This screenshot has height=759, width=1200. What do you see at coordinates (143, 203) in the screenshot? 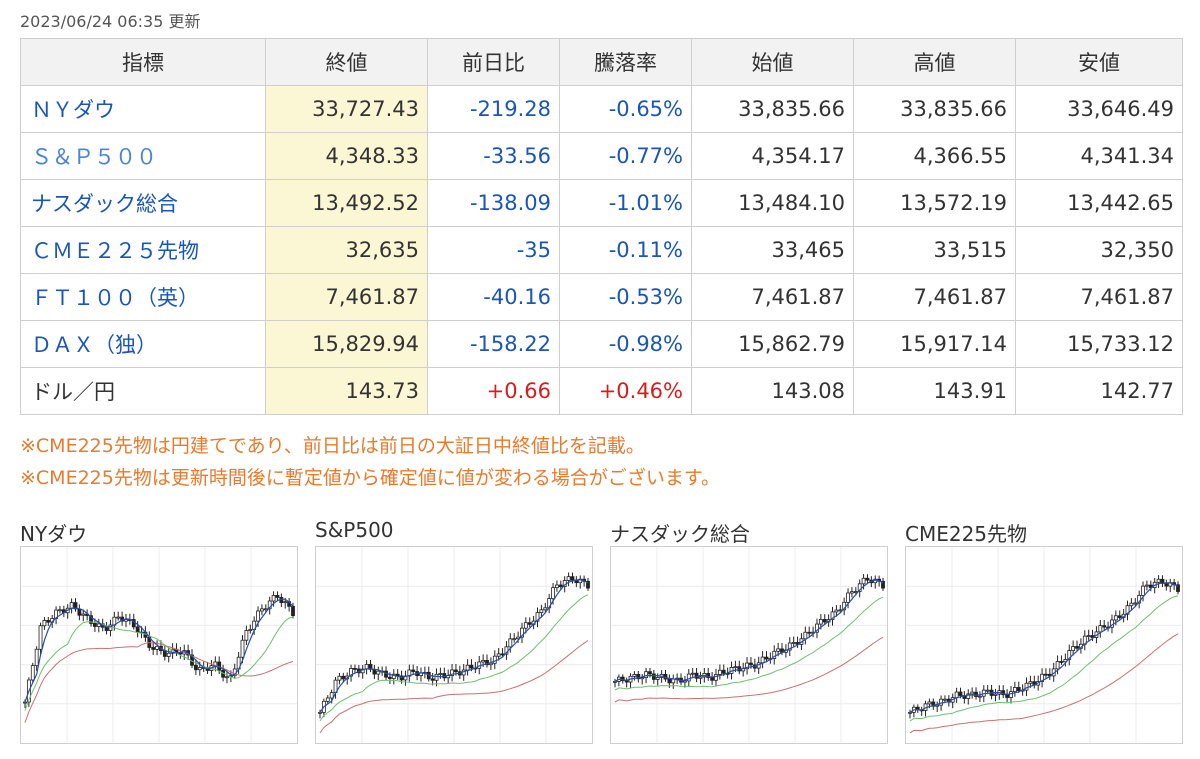
I see `index-link-nasdaq: ナスダック総合` at bounding box center [143, 203].